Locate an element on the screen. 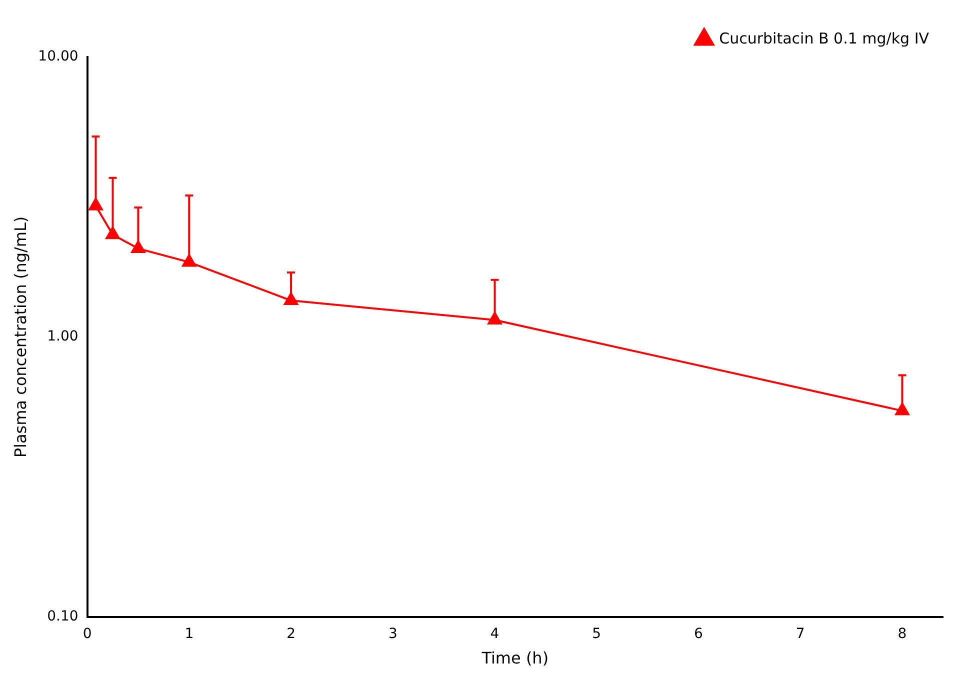 The image size is (965, 683). y-tick-label: 0.10 is located at coordinates (62, 616).